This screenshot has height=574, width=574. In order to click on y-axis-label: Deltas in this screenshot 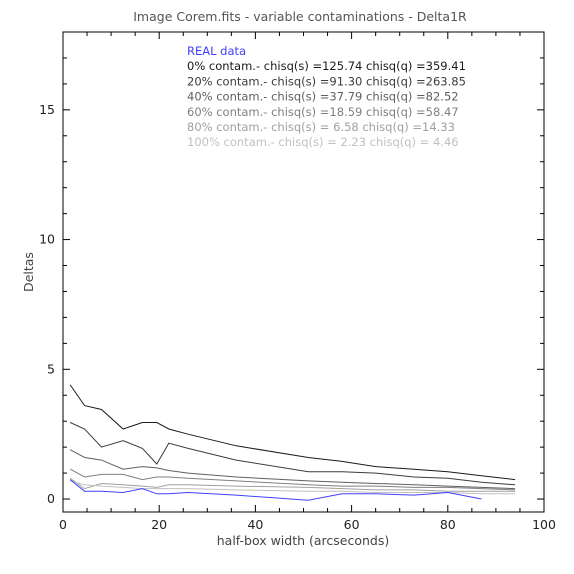, I will do `click(28, 272)`.